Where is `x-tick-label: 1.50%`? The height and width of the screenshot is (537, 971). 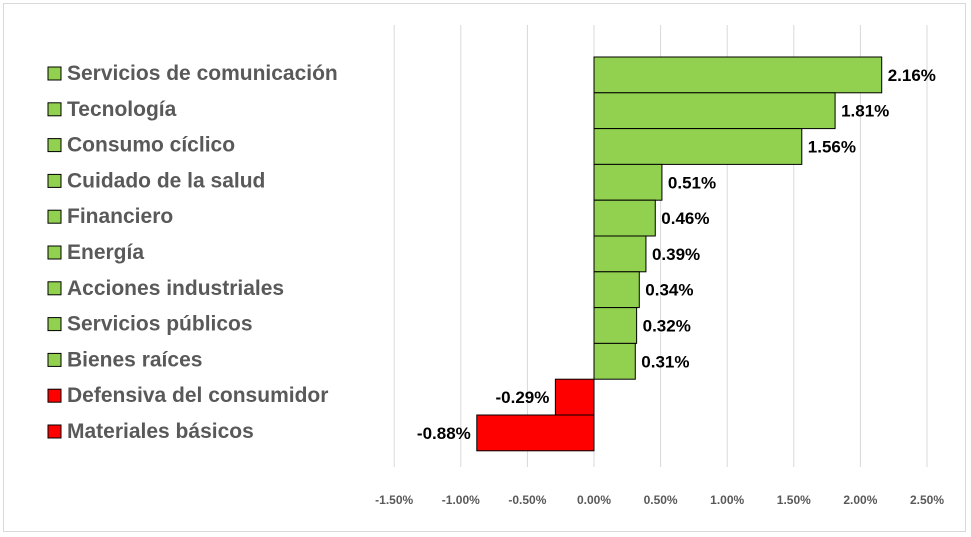
x-tick-label: 1.50% is located at coordinates (794, 500).